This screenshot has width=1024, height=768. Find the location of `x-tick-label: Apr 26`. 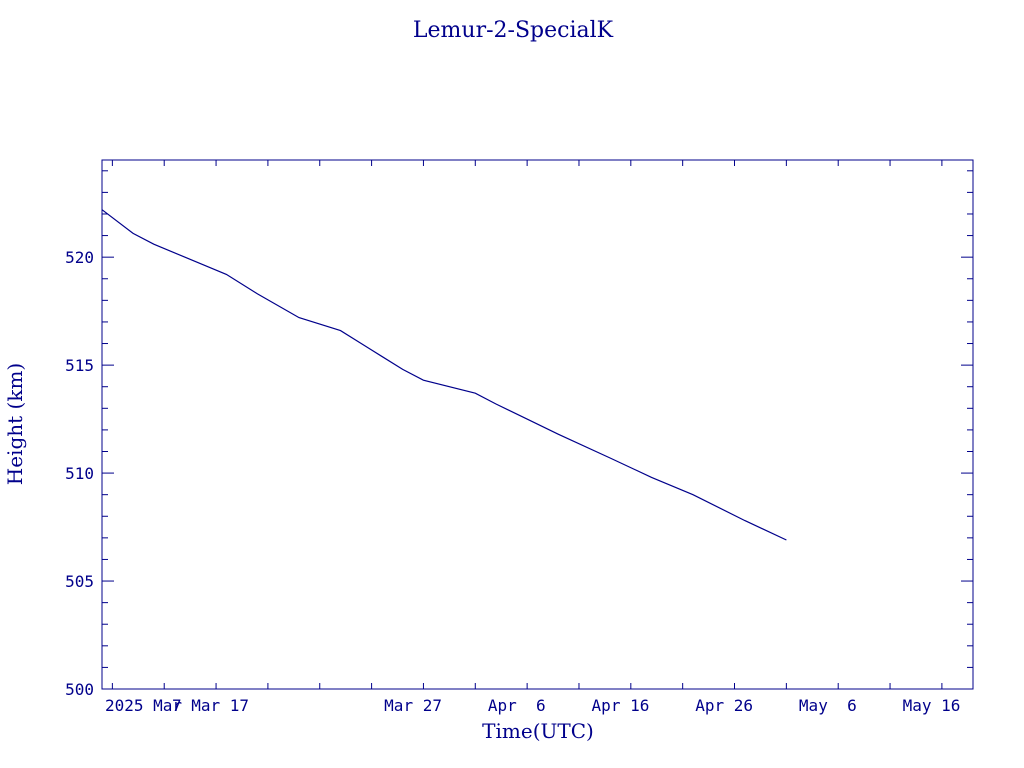

x-tick-label: Apr 26 is located at coordinates (724, 705).